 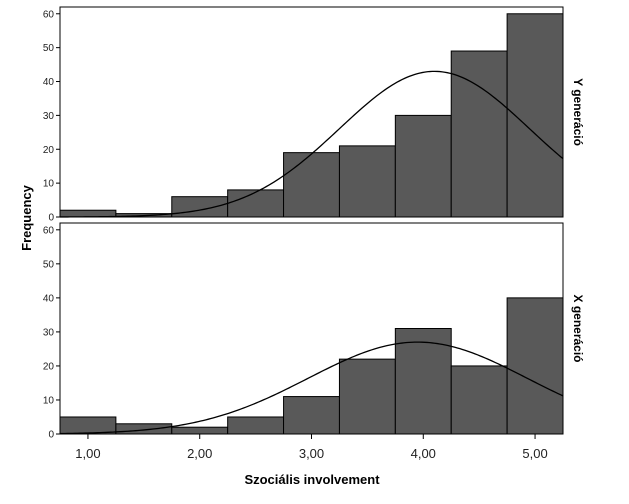 I want to click on panel-label: Y generáció, so click(x=578, y=112).